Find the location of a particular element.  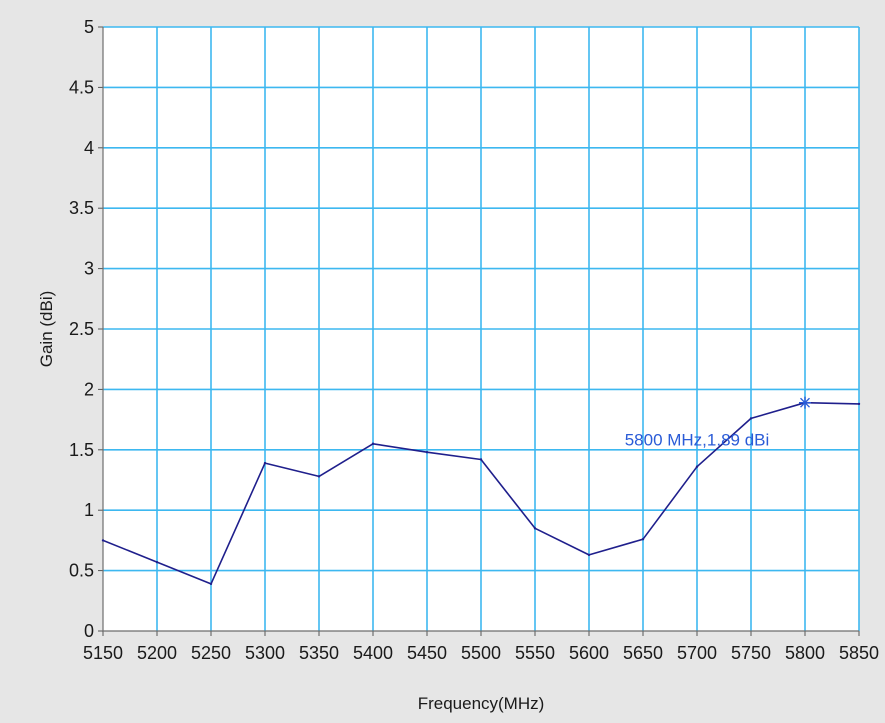

y-tick-label: 0.5 is located at coordinates (81, 571).